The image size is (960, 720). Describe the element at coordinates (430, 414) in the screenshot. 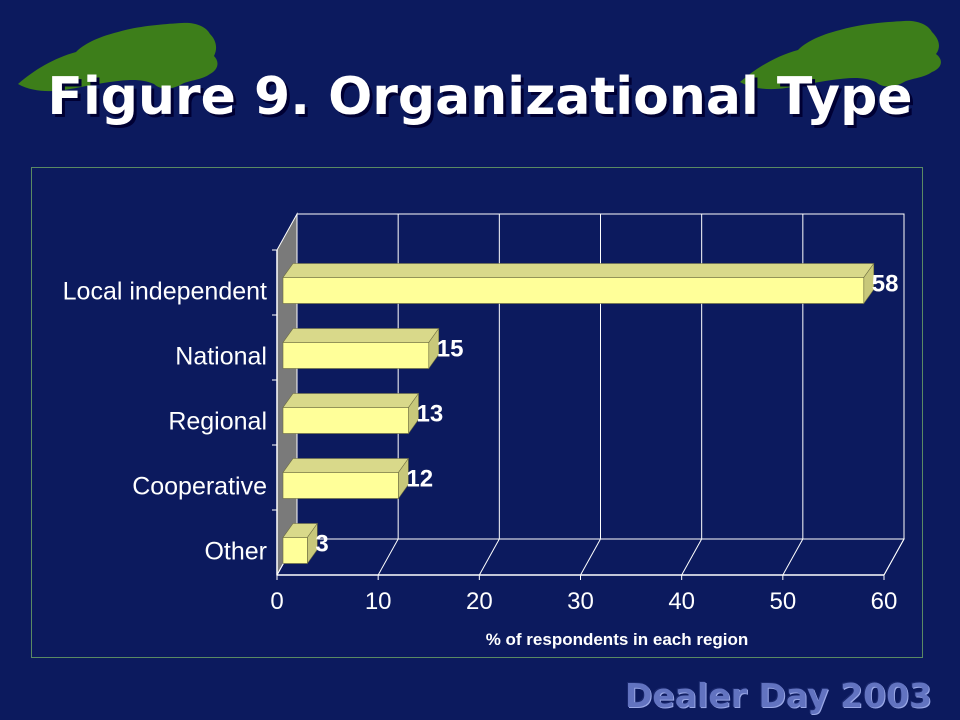

I see `bar-data-label: 13` at that location.